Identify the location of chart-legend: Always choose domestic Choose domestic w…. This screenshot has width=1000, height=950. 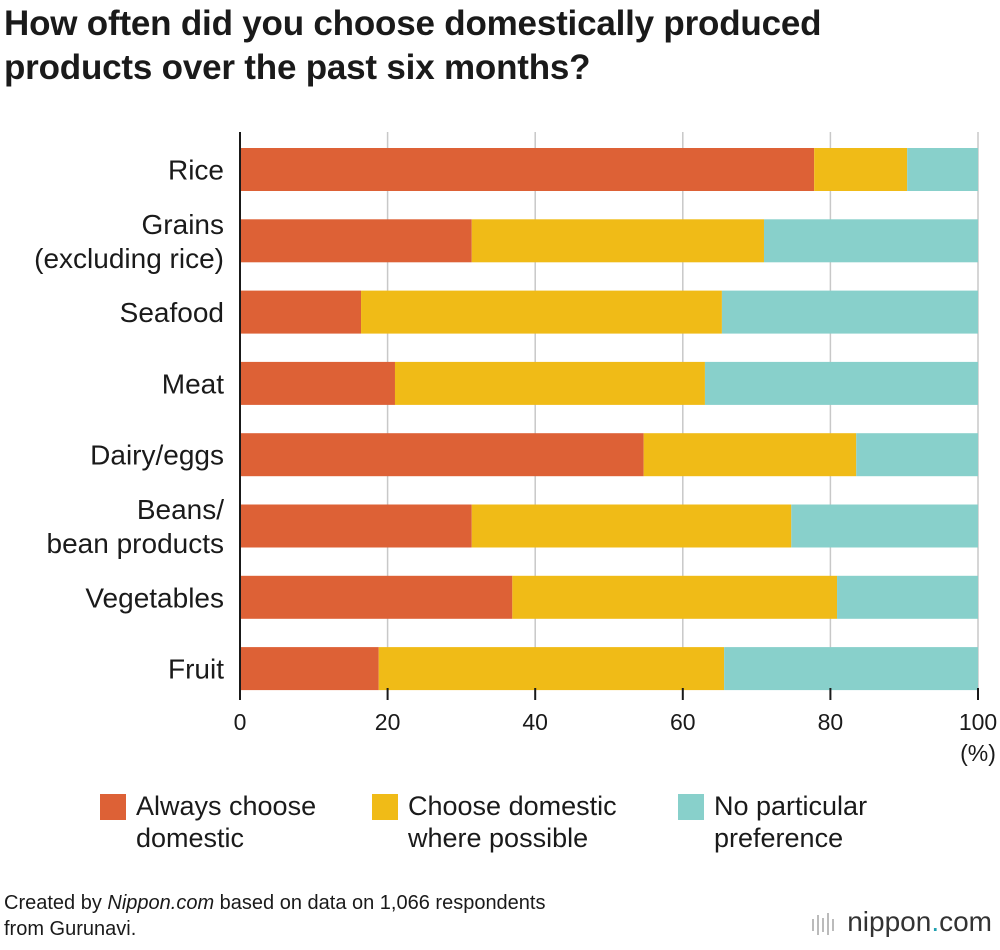
(540, 825).